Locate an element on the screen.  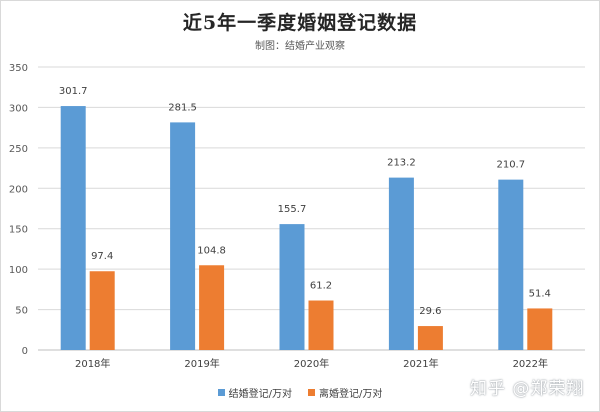
data-label: 210.7 is located at coordinates (510, 165).